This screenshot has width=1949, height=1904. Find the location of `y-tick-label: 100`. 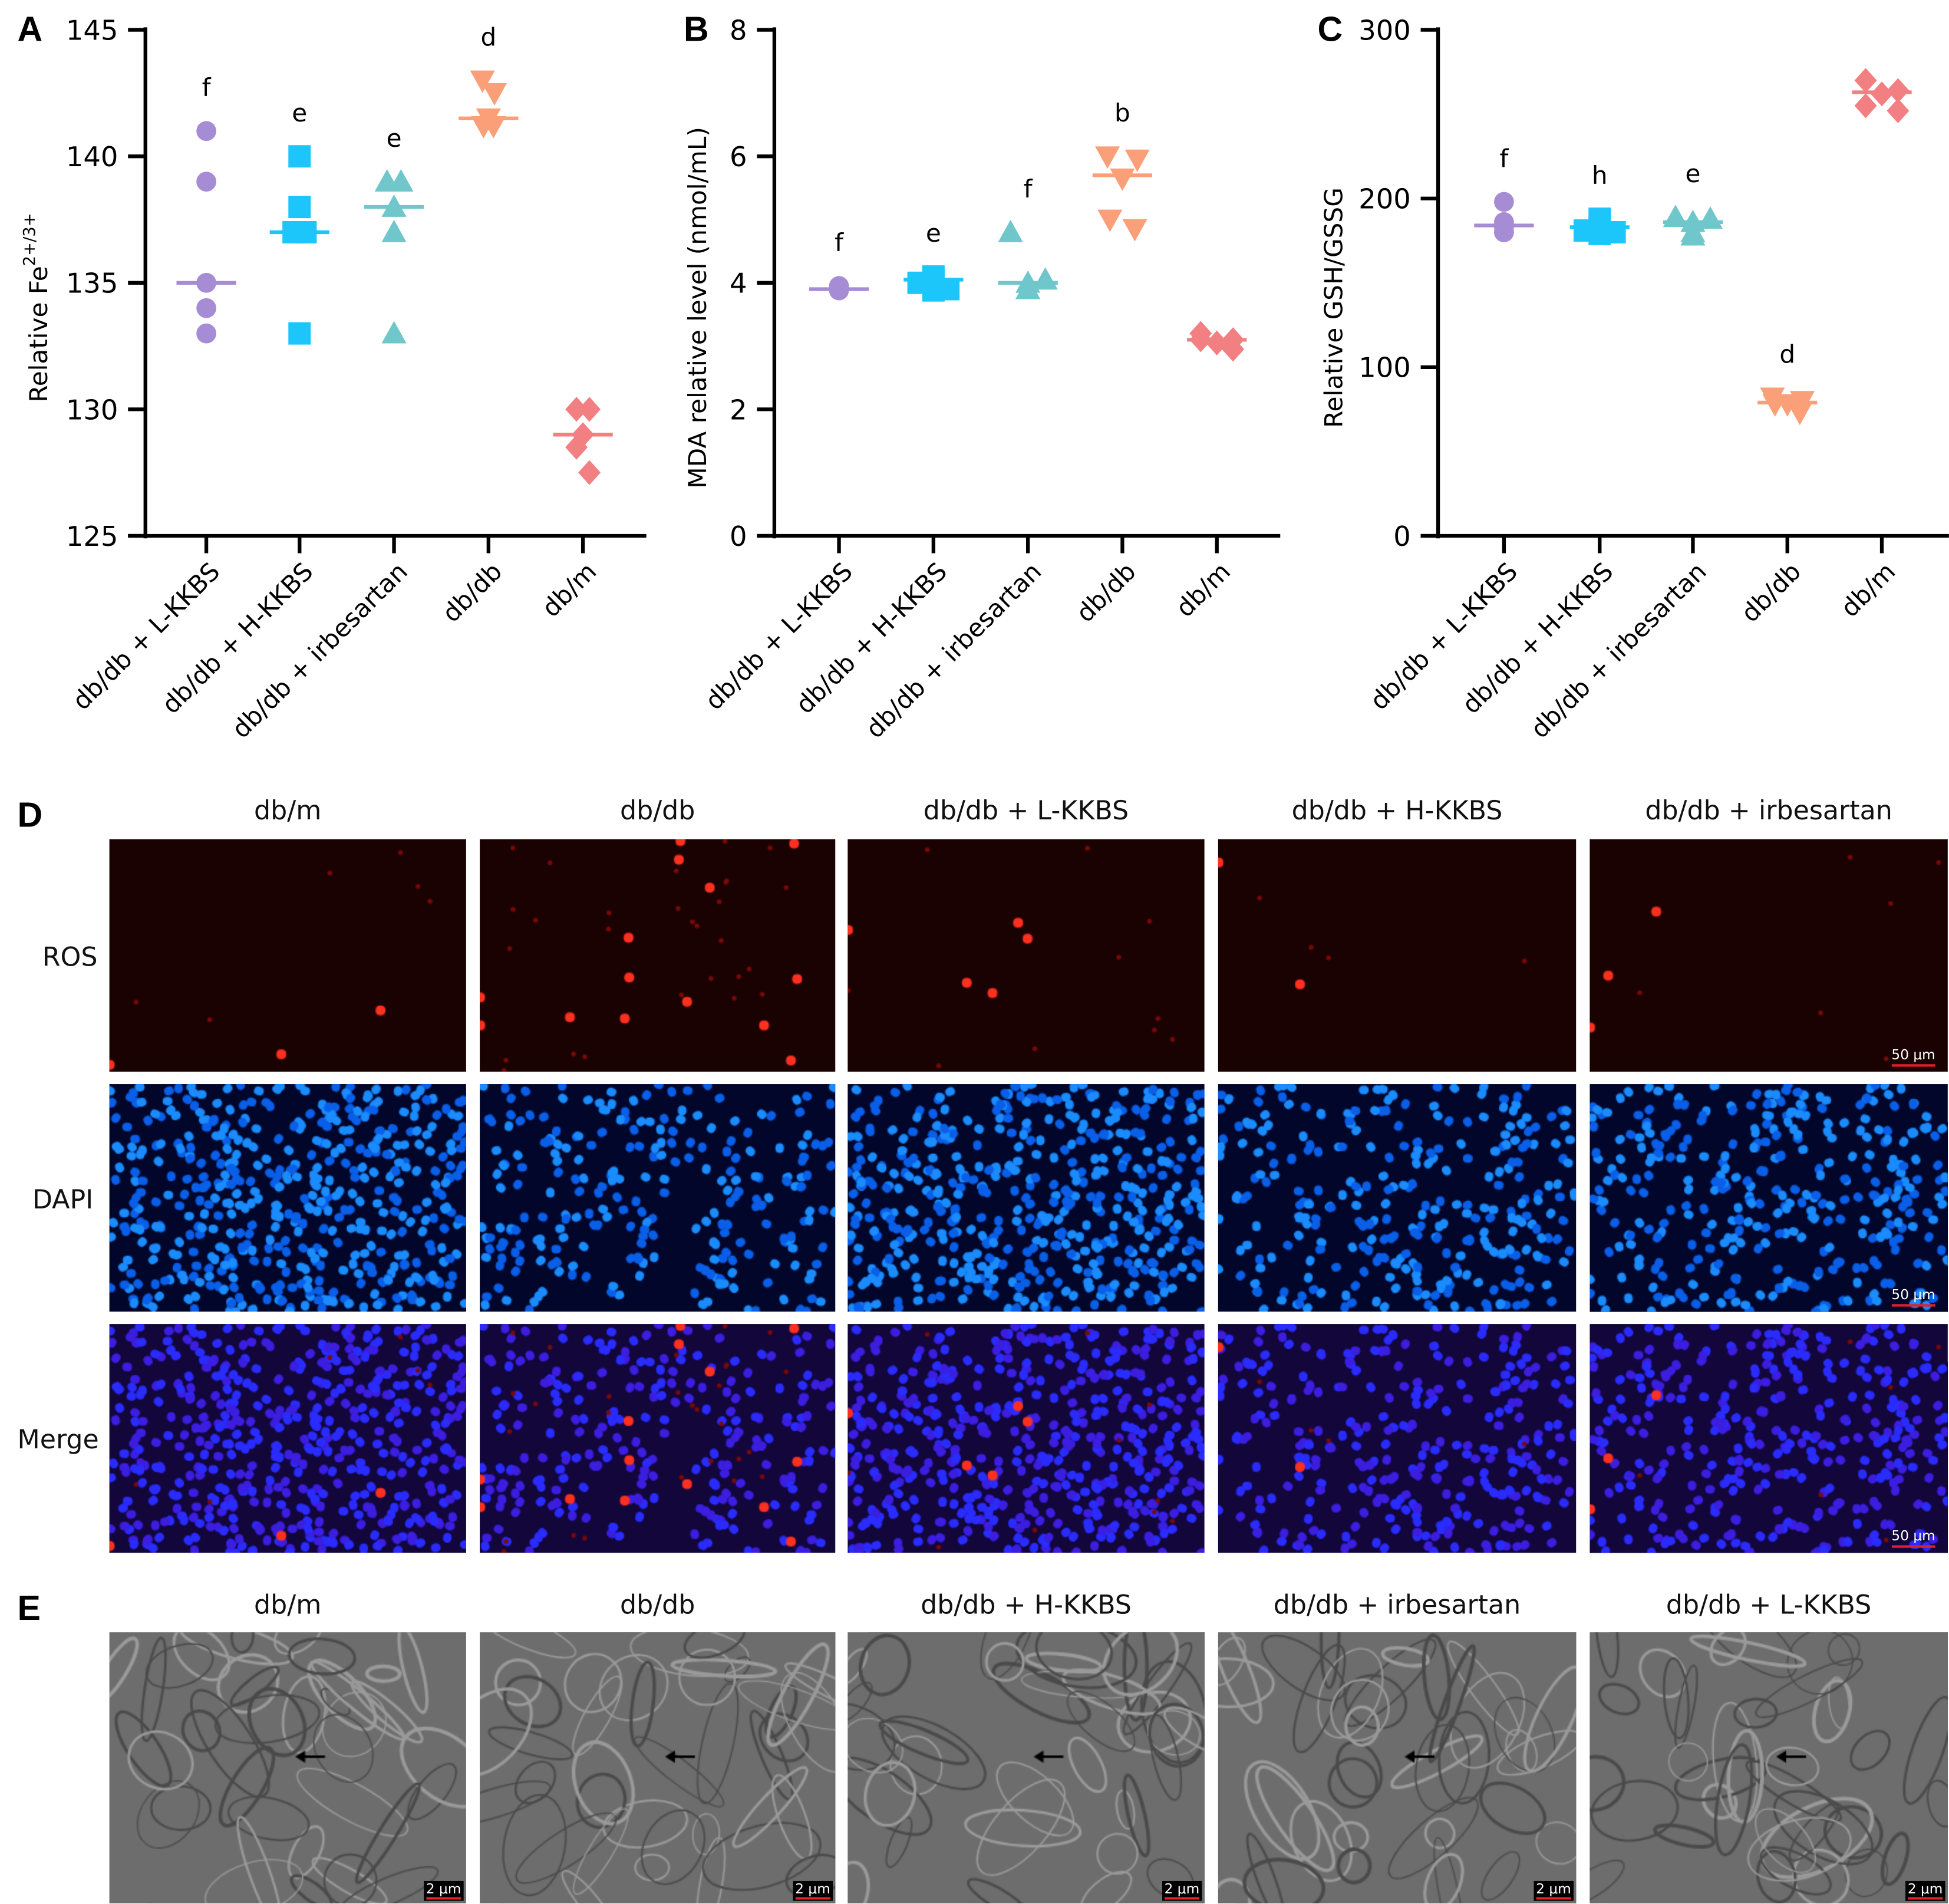

y-tick-label: 100 is located at coordinates (1384, 368).